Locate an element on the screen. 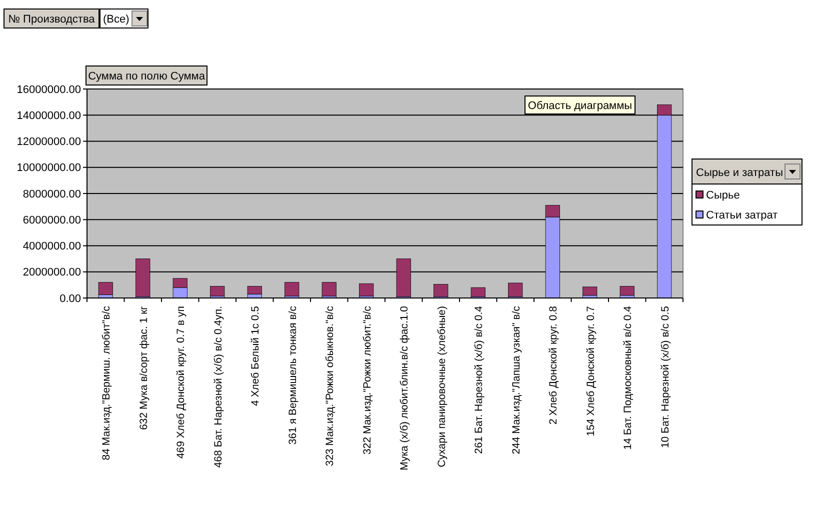 The height and width of the screenshot is (505, 814). x-tick-label: 632 Мука в/сорт фас. 1 кг is located at coordinates (144, 368).